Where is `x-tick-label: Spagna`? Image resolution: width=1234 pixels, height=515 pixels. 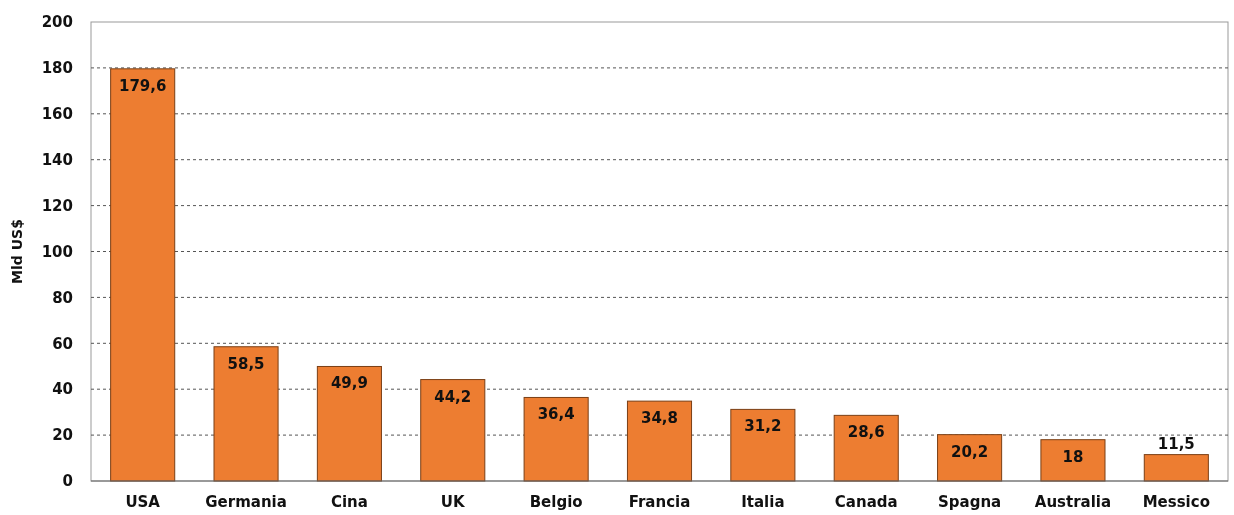 x-tick-label: Spagna is located at coordinates (969, 502).